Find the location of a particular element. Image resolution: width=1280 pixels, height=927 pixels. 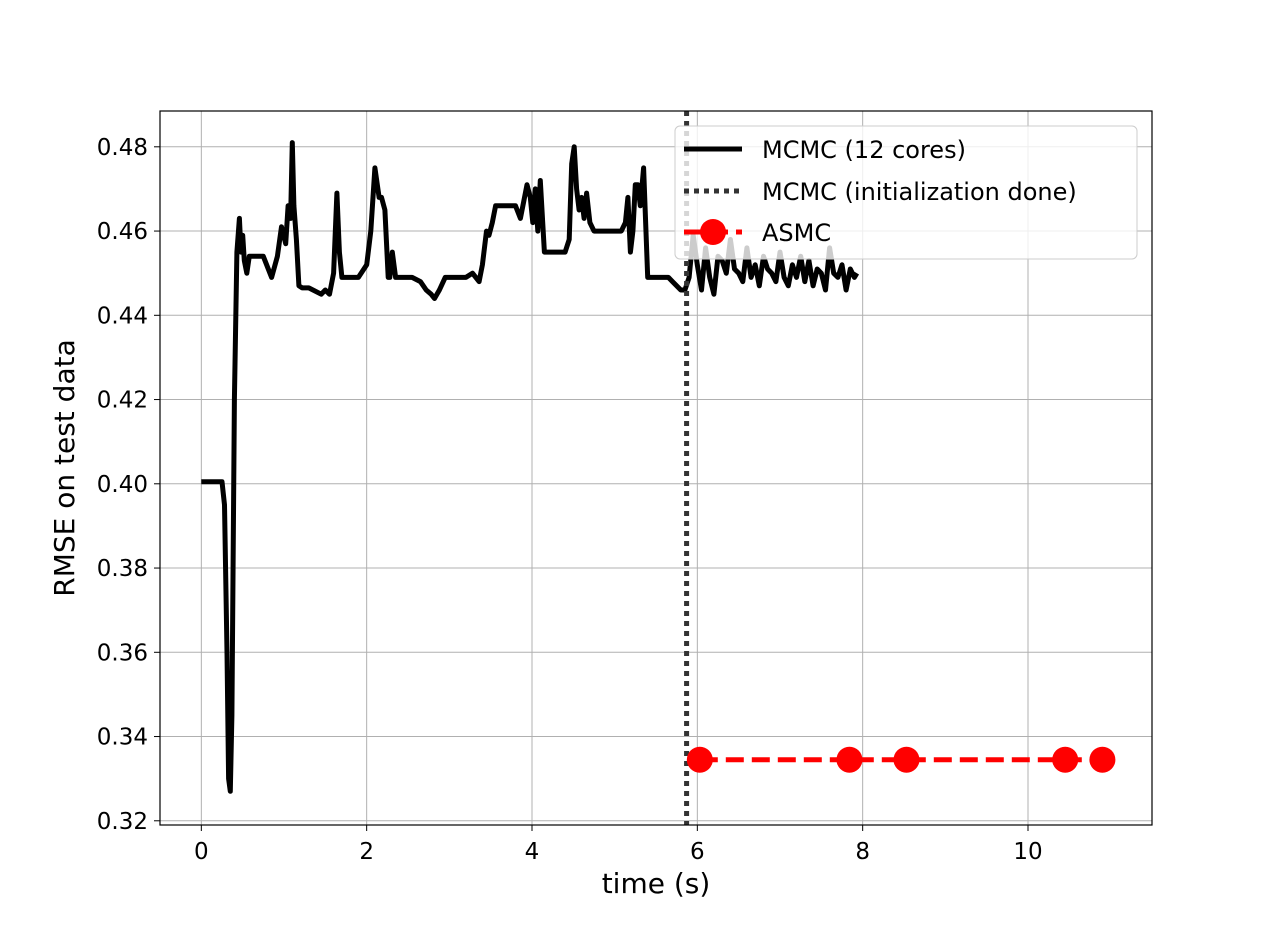

y-tick-label: 0.40 is located at coordinates (122, 485).